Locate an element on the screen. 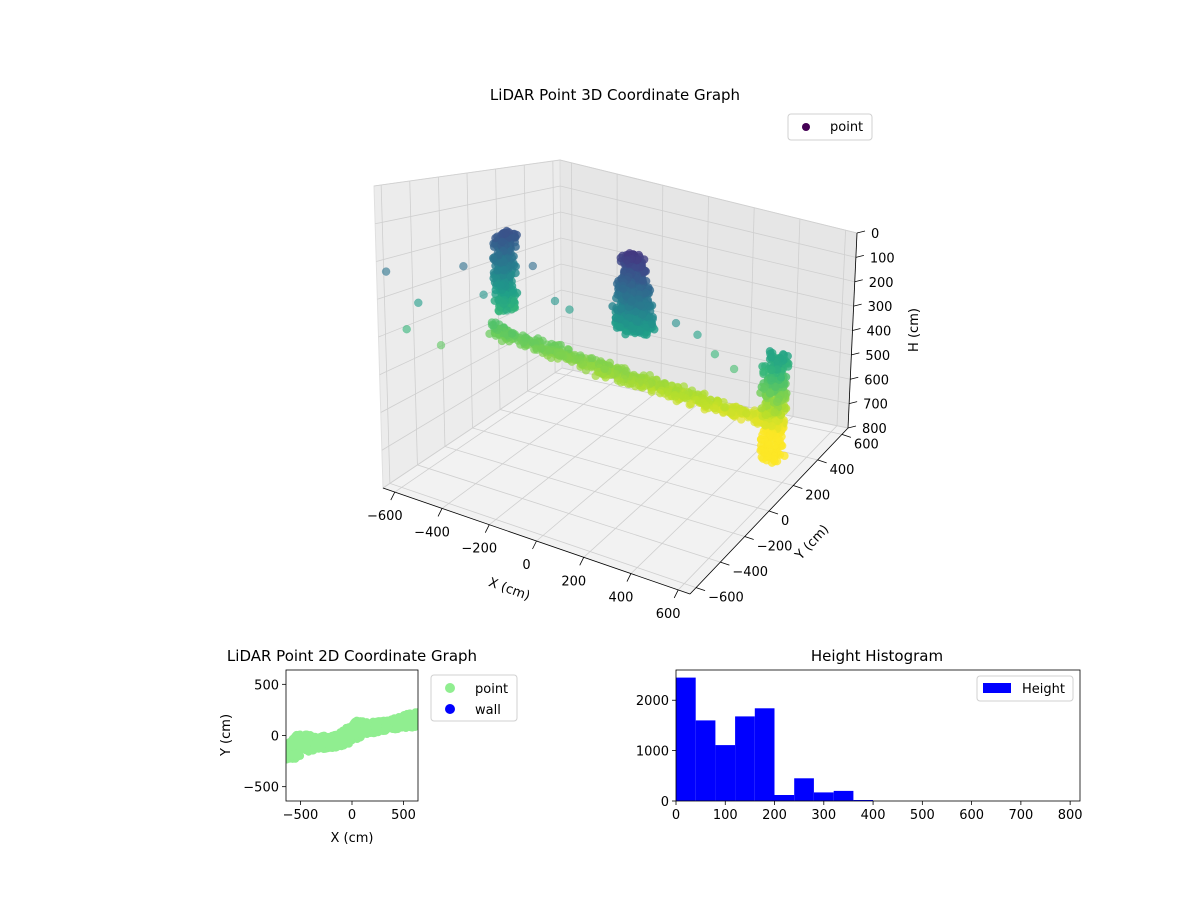 This screenshot has width=1200, height=900. h-tick-label: 200 is located at coordinates (881, 283).